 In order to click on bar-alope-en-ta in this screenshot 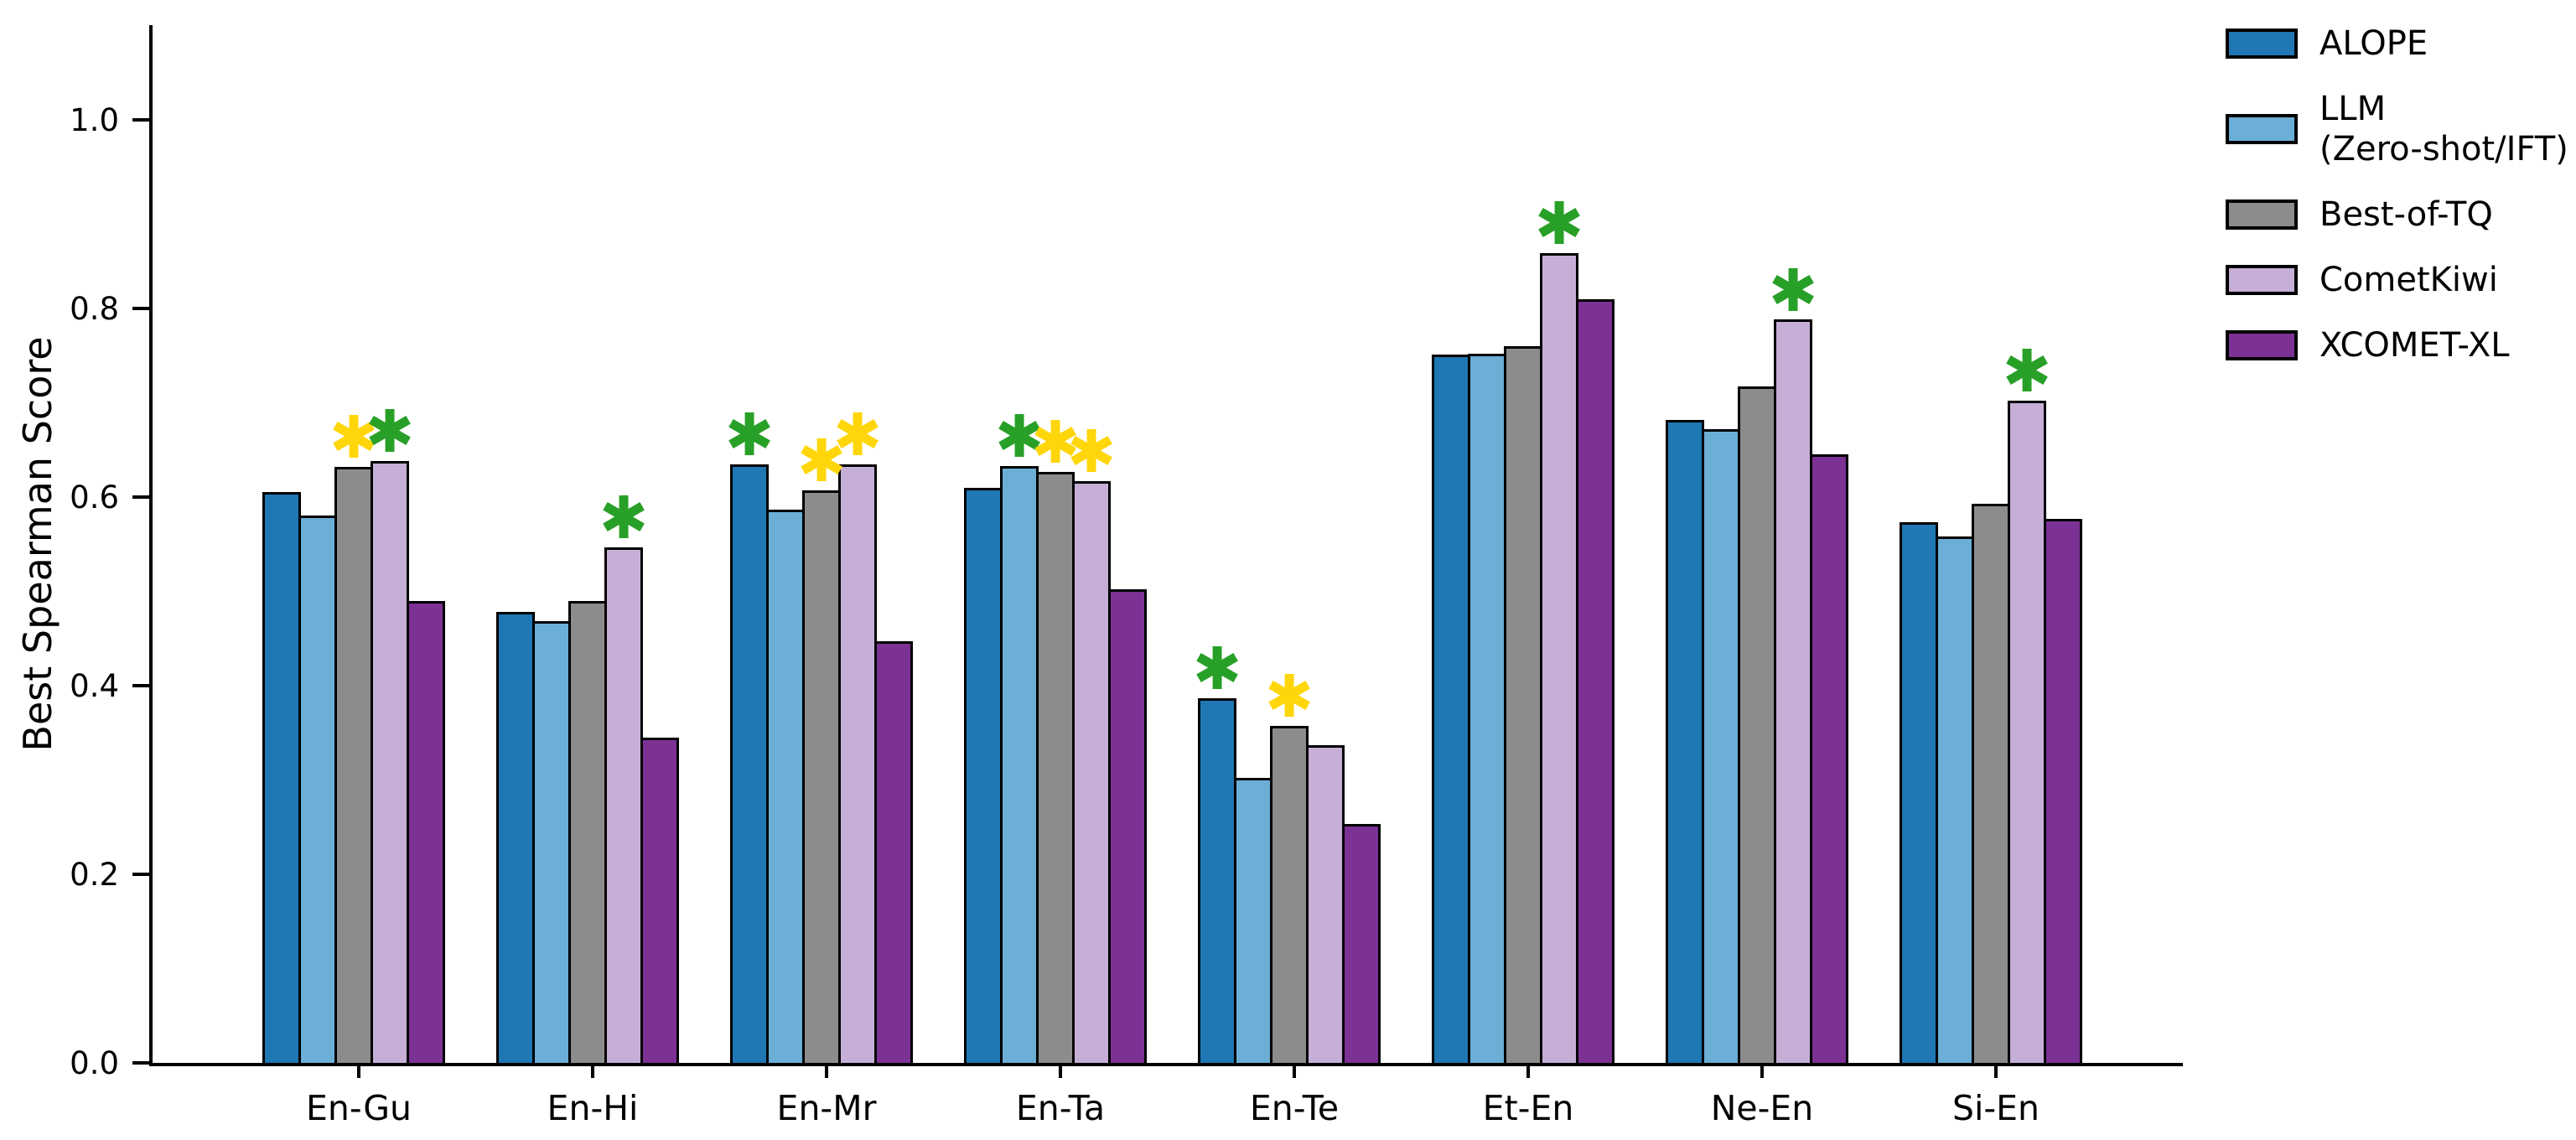, I will do `click(983, 775)`.